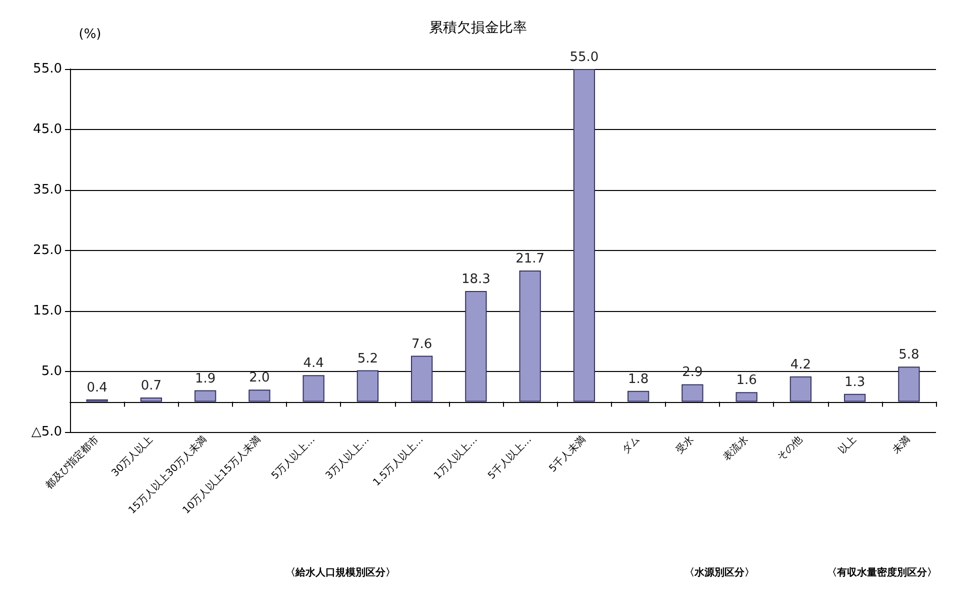 The height and width of the screenshot is (613, 956). What do you see at coordinates (97, 388) in the screenshot?
I see `data-label: 0.4` at bounding box center [97, 388].